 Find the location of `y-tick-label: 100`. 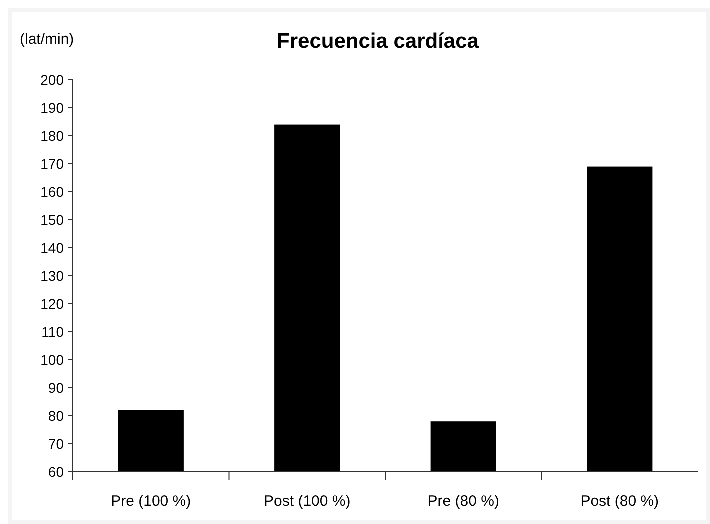

y-tick-label: 100 is located at coordinates (52, 360).